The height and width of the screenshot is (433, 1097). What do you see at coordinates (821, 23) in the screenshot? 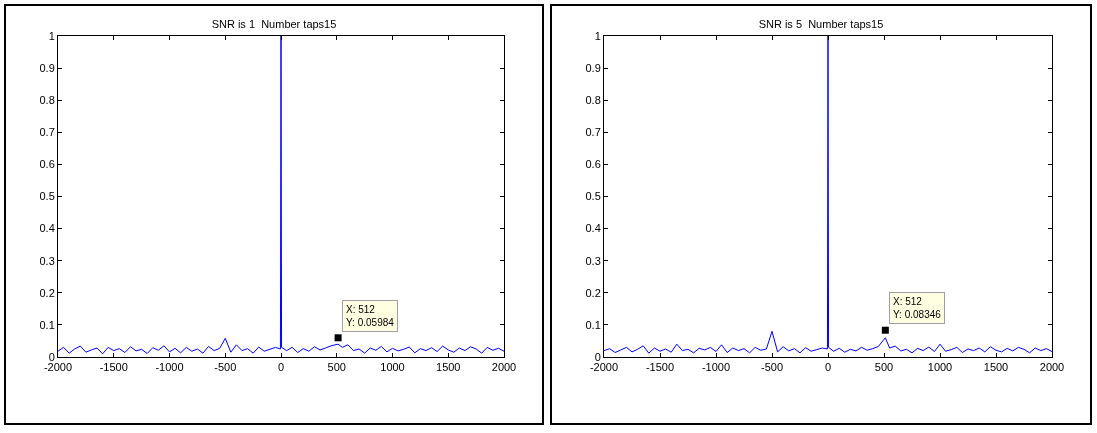
I see `chart-title: SNR is 5 Number taps15` at bounding box center [821, 23].